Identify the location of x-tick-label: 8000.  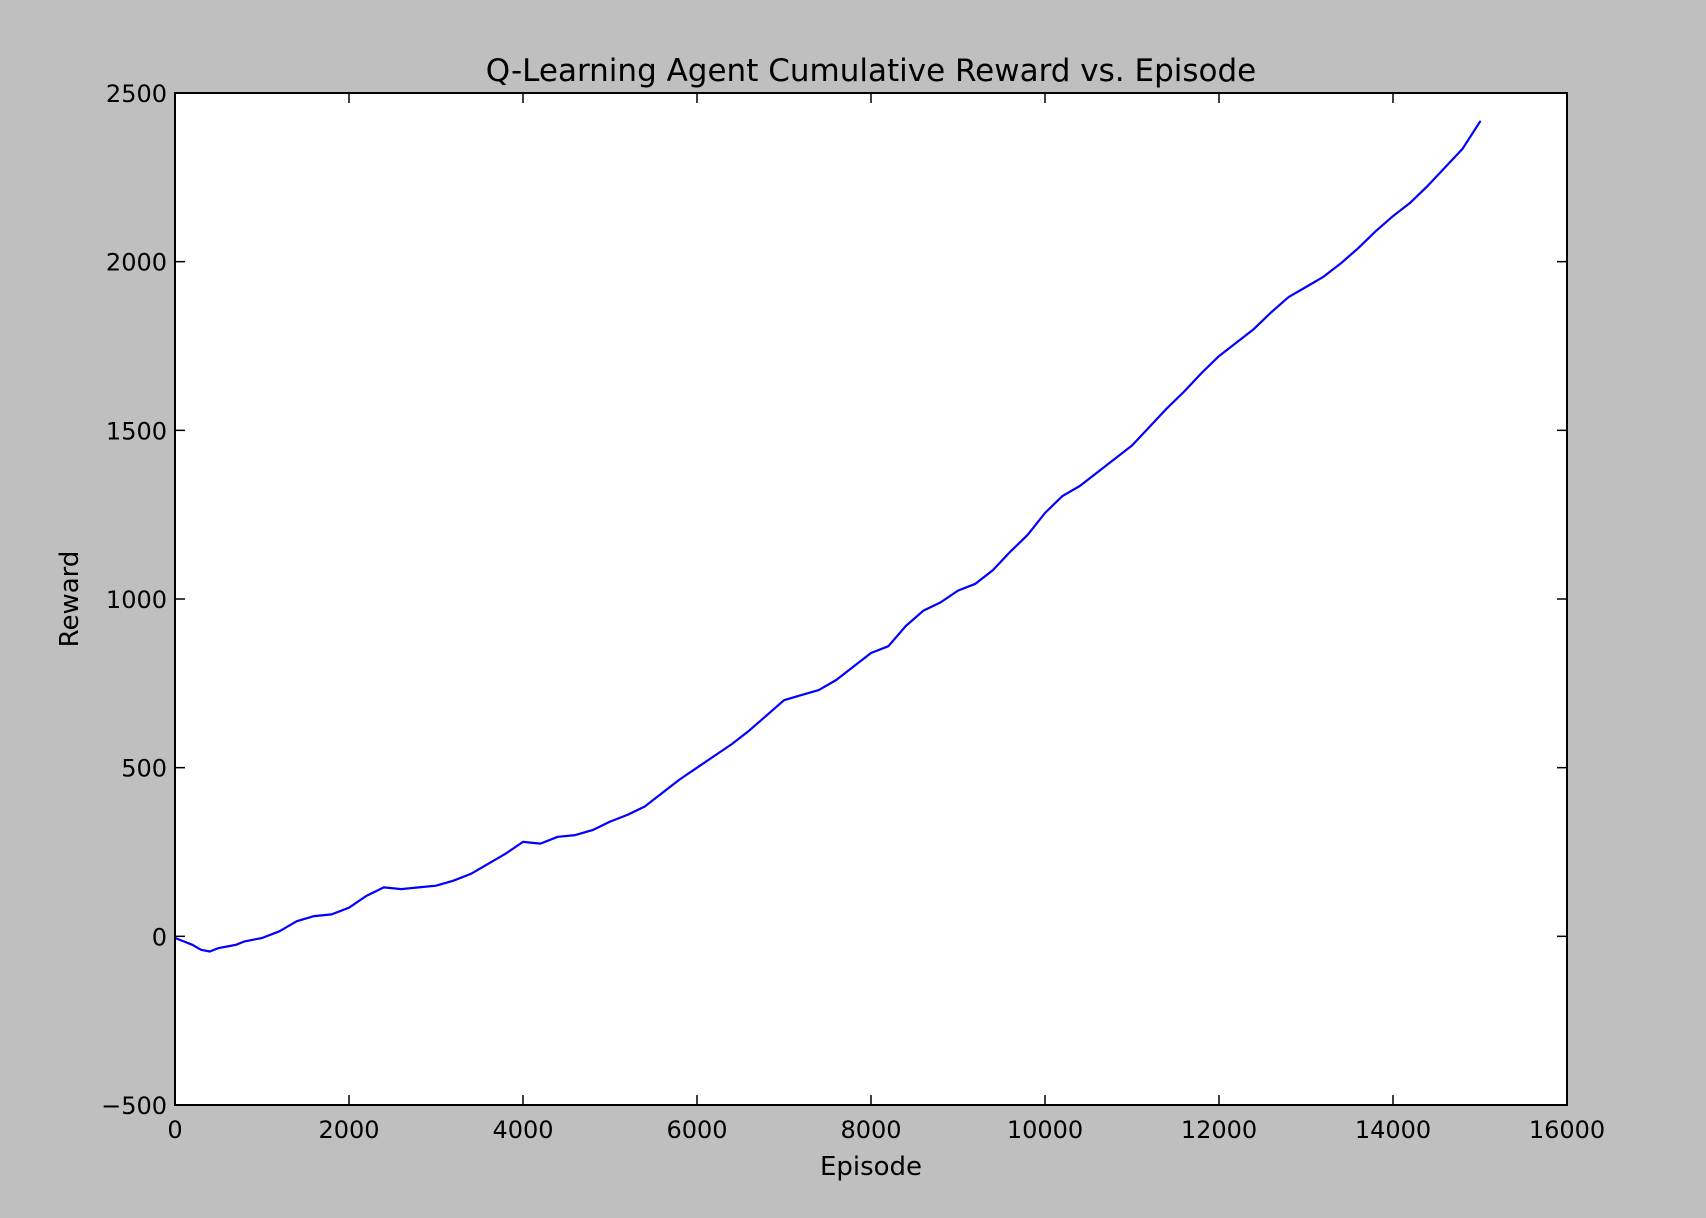
(870, 1130).